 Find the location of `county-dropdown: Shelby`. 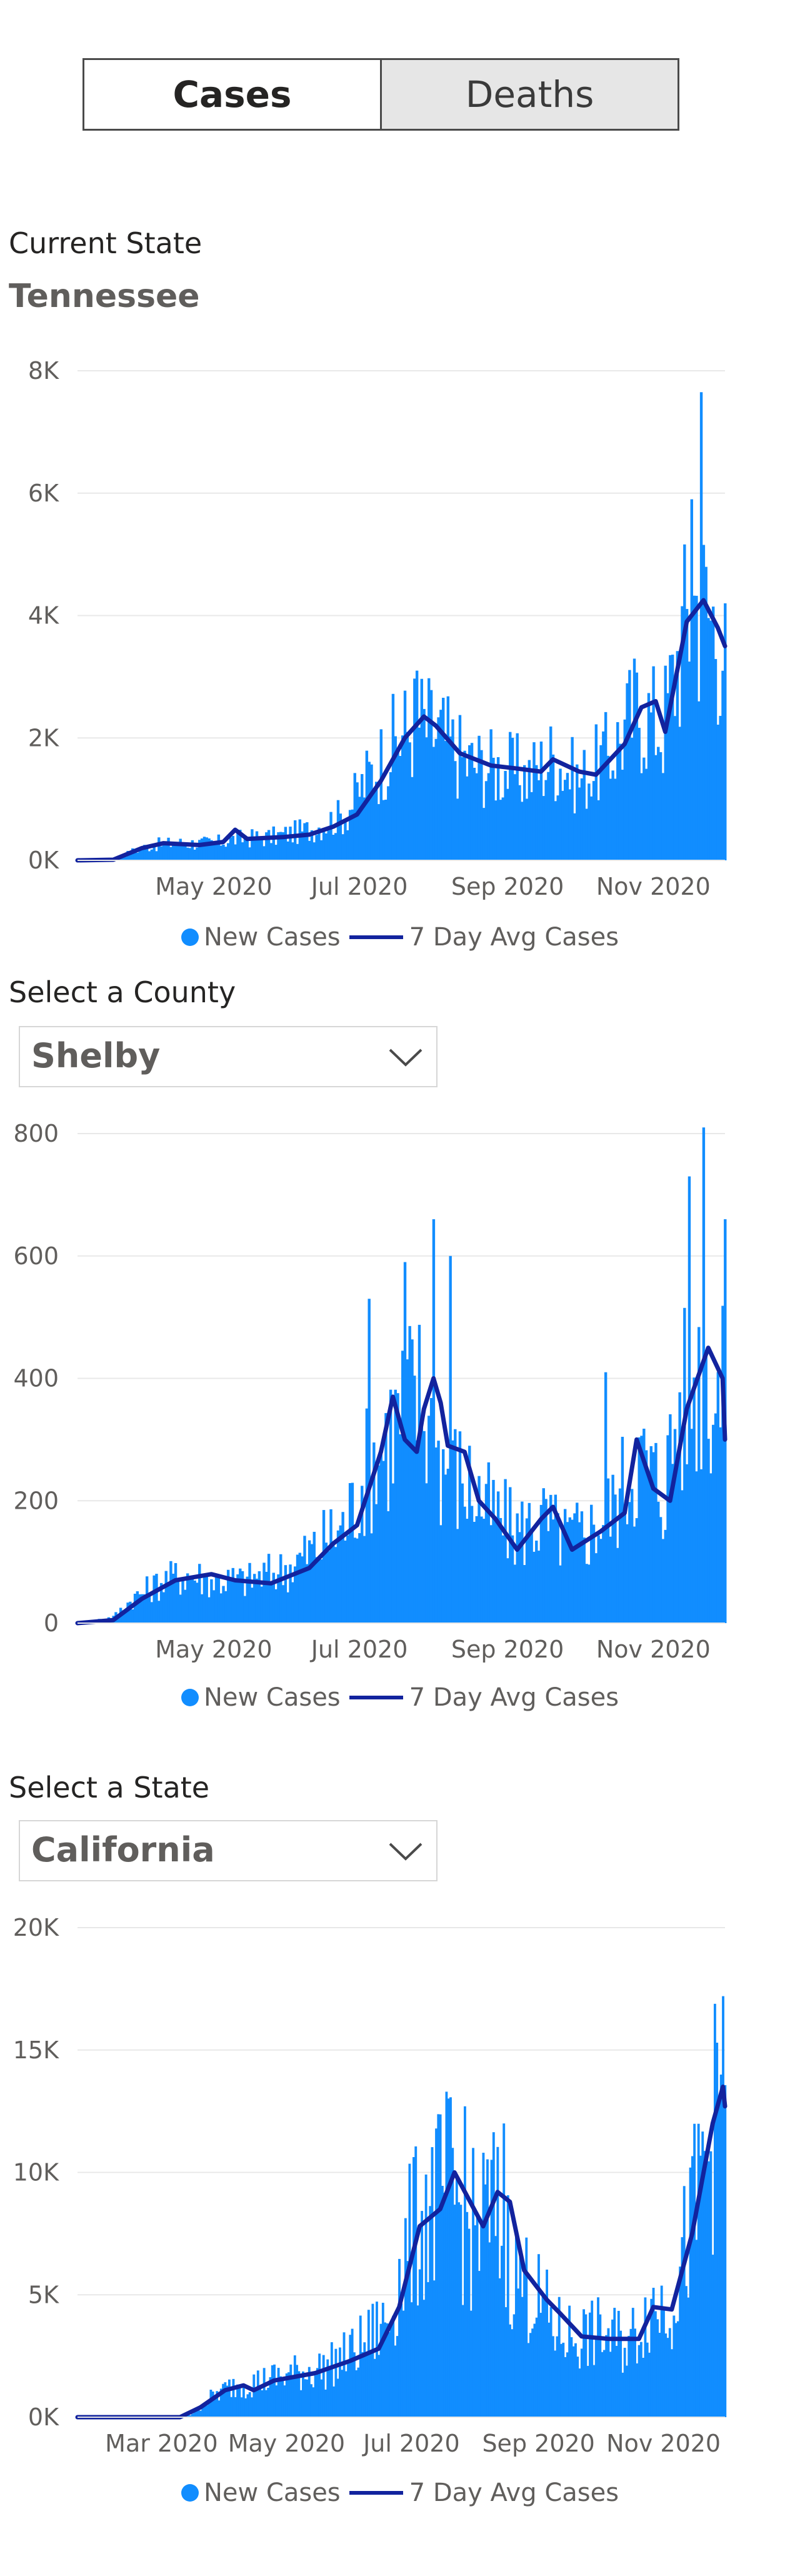

county-dropdown: Shelby is located at coordinates (228, 1056).